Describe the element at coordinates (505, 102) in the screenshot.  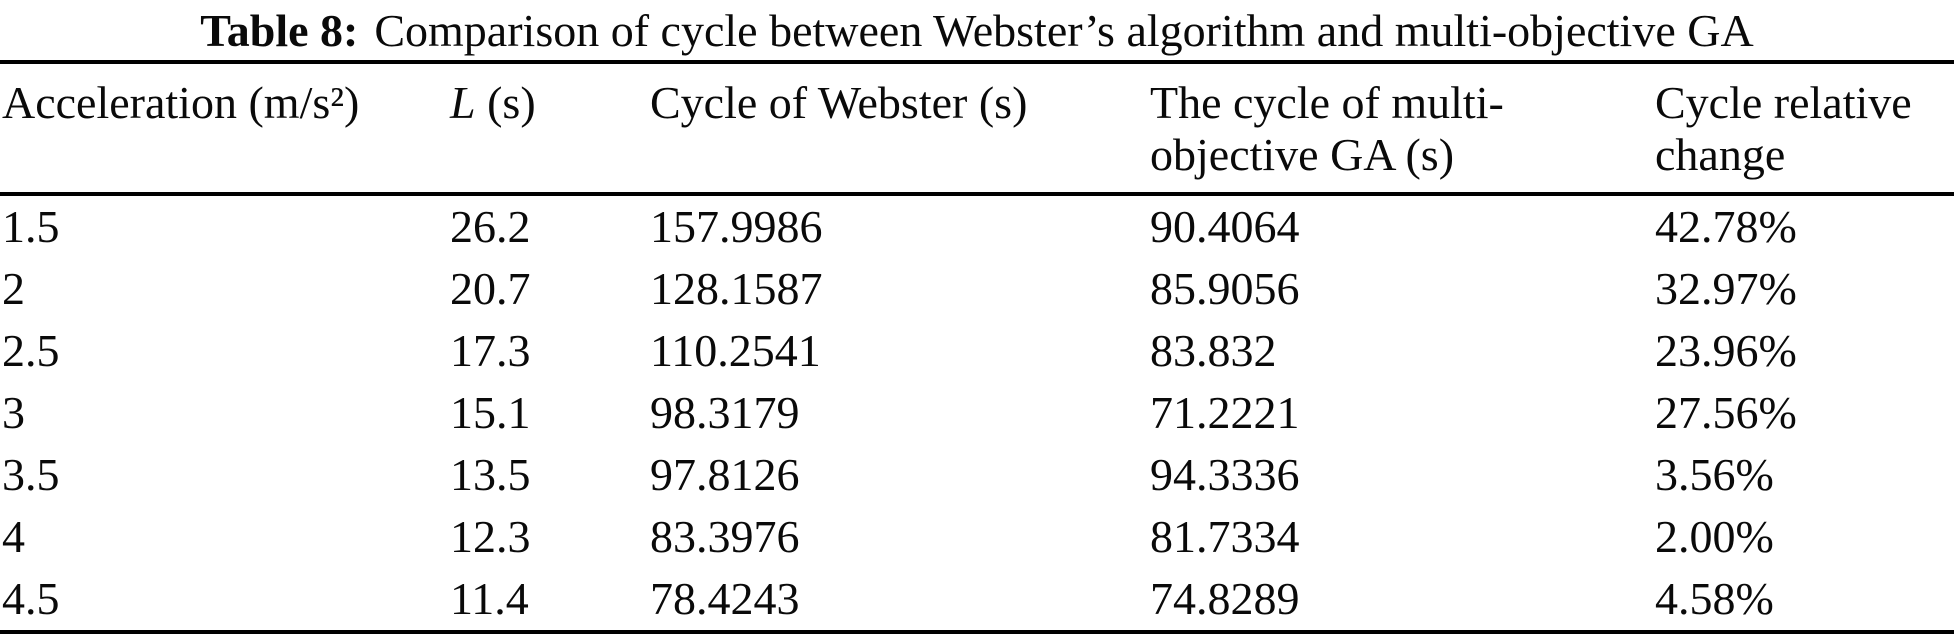
I see `l-unit: (s)` at that location.